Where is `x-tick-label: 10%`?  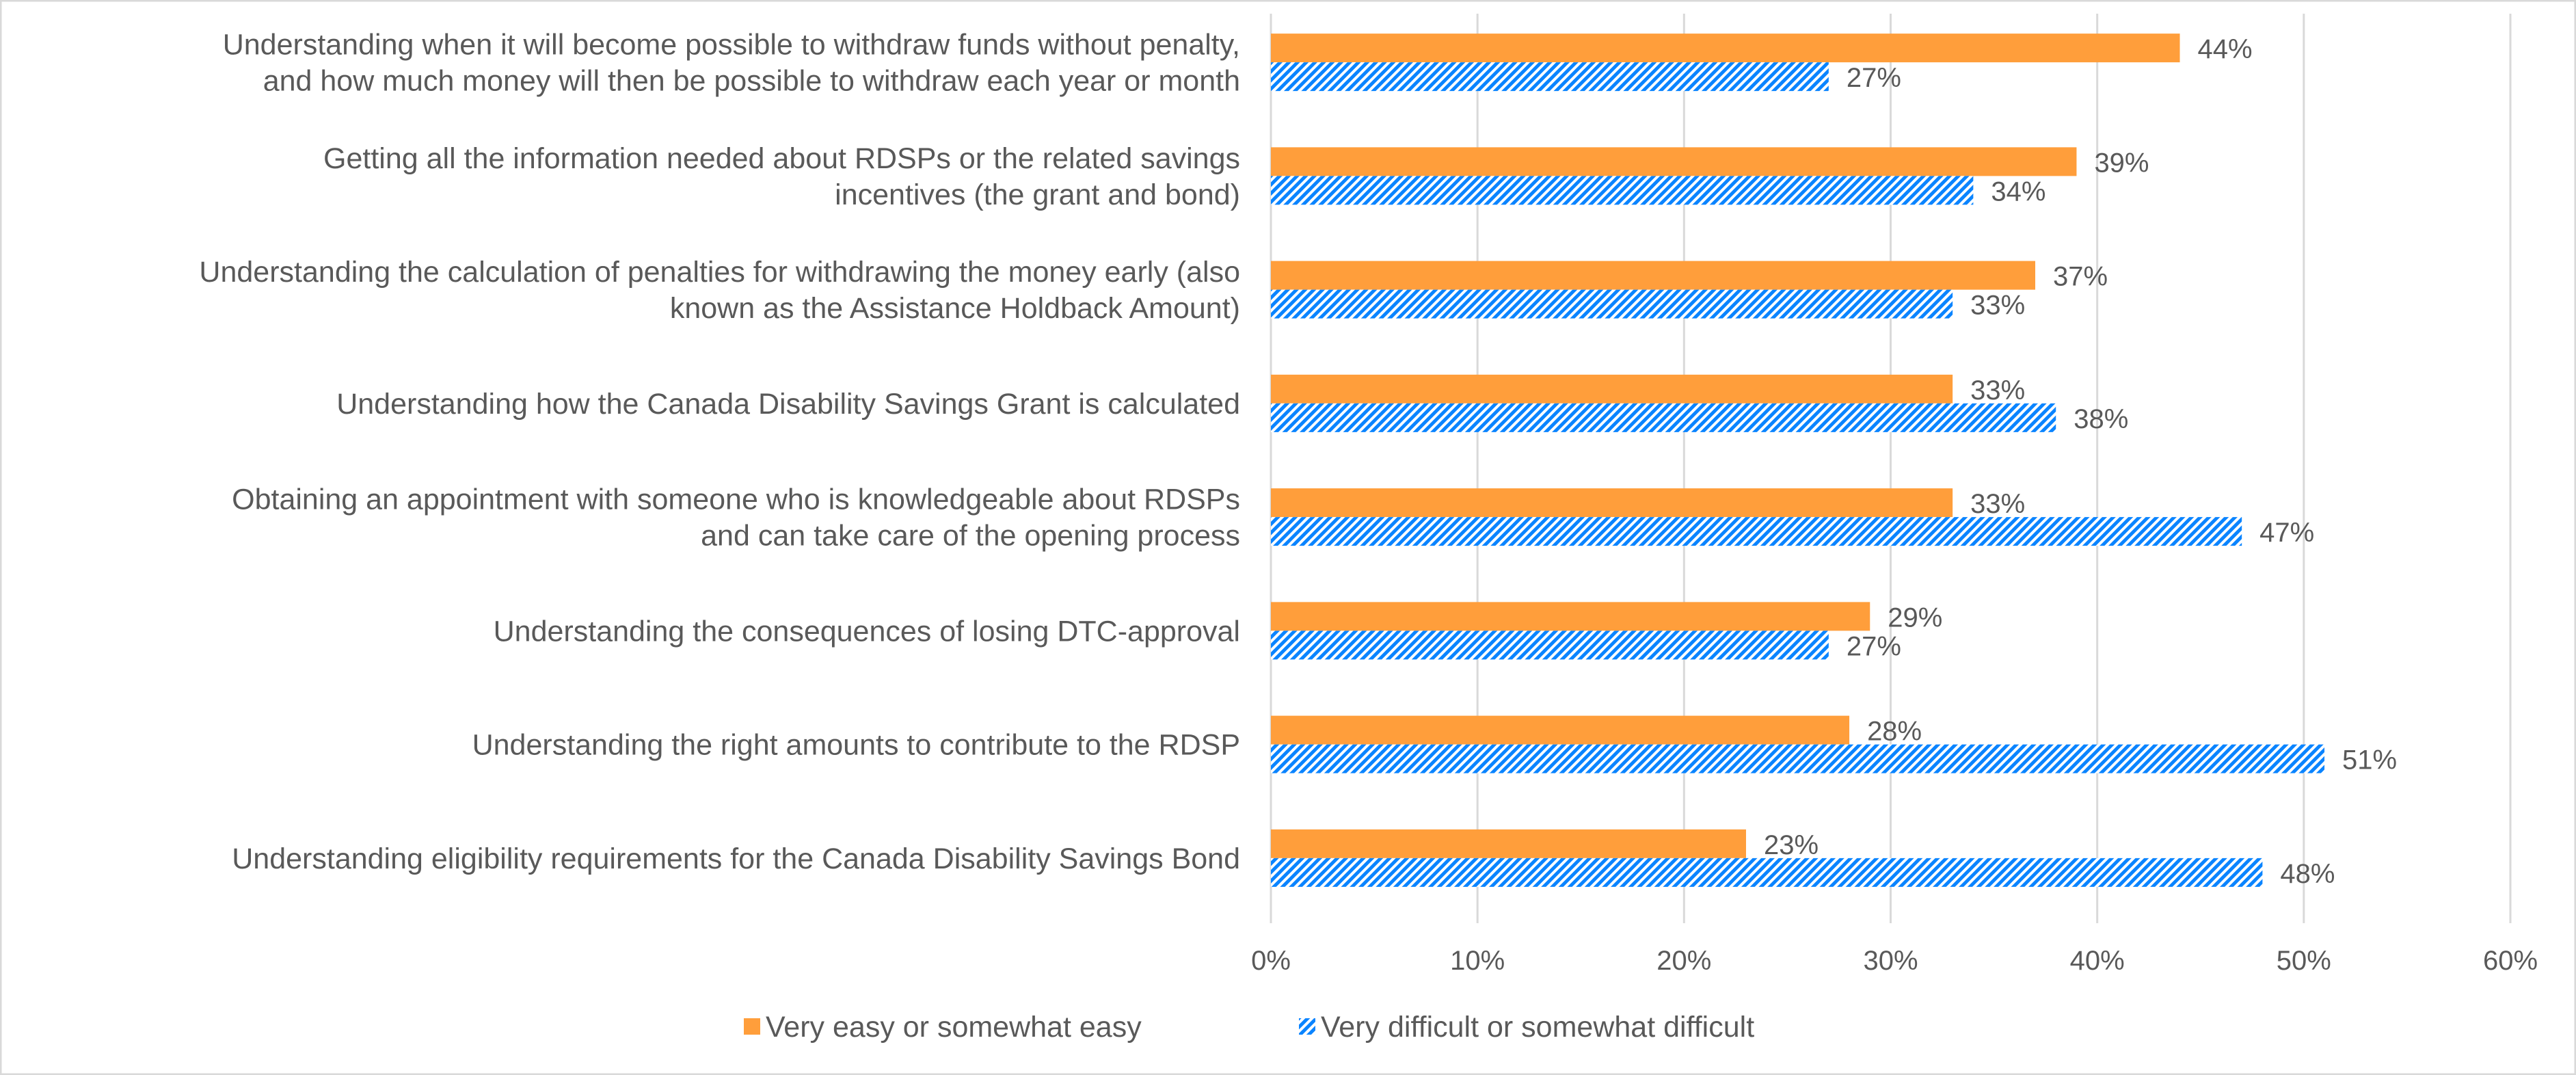 x-tick-label: 10% is located at coordinates (1477, 961).